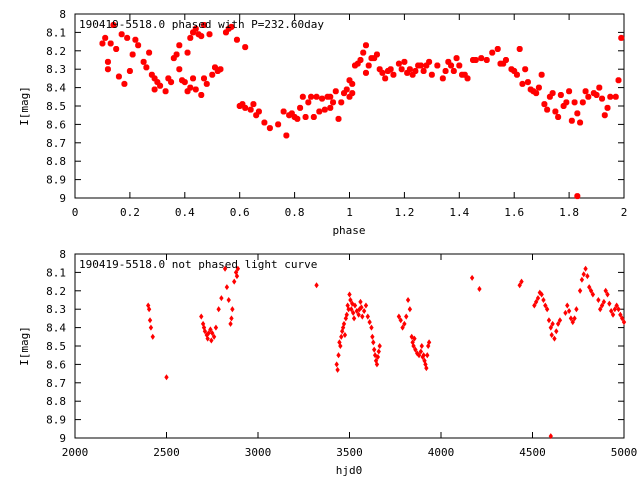  I want to click on y-axis-label: I[mag], so click(24, 106).